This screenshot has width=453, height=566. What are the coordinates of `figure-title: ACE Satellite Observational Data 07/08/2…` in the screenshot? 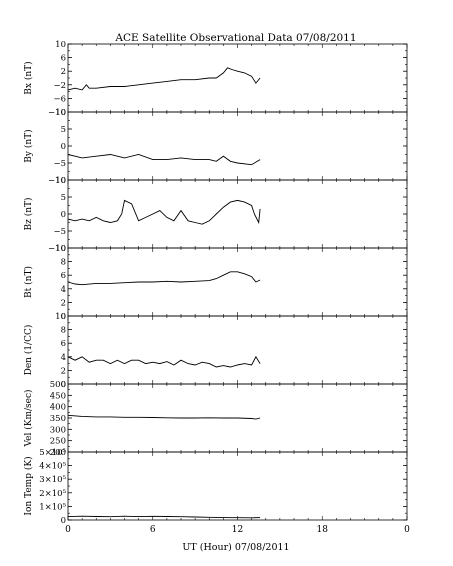 It's located at (235, 38).